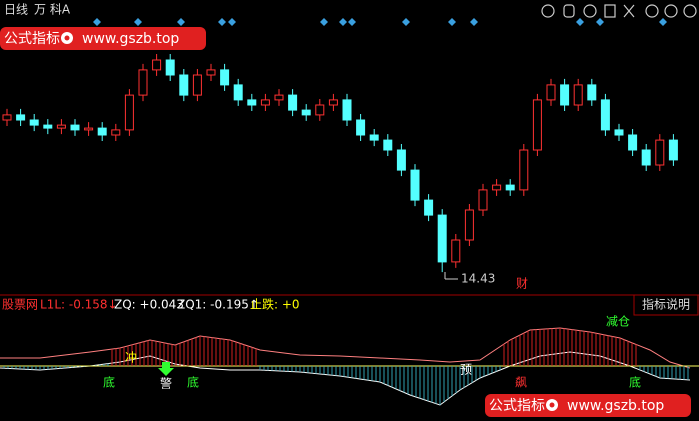 The image size is (699, 421). I want to click on icon-play, so click(590, 11).